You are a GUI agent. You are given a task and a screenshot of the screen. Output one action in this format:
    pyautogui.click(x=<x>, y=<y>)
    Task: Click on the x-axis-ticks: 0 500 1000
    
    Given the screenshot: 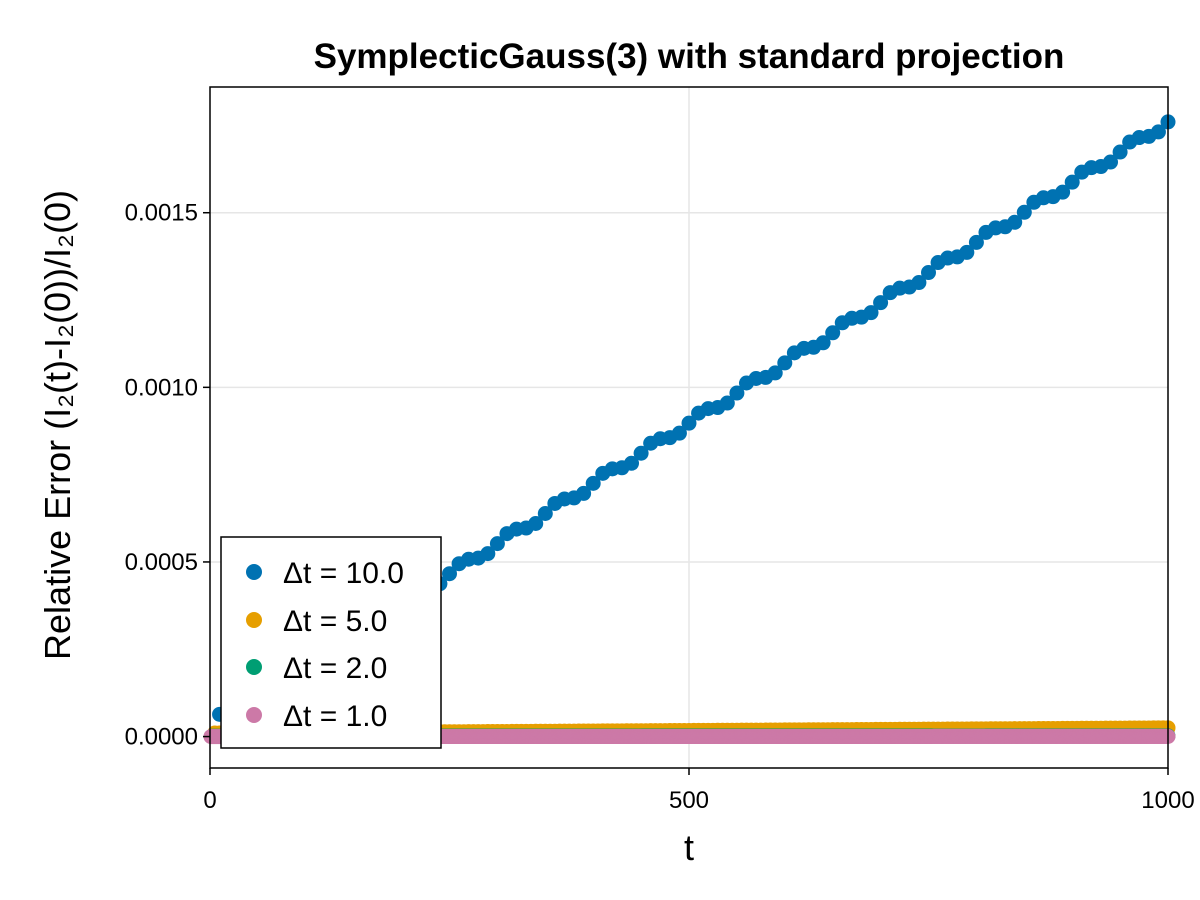 What is the action you would take?
    pyautogui.click(x=699, y=791)
    